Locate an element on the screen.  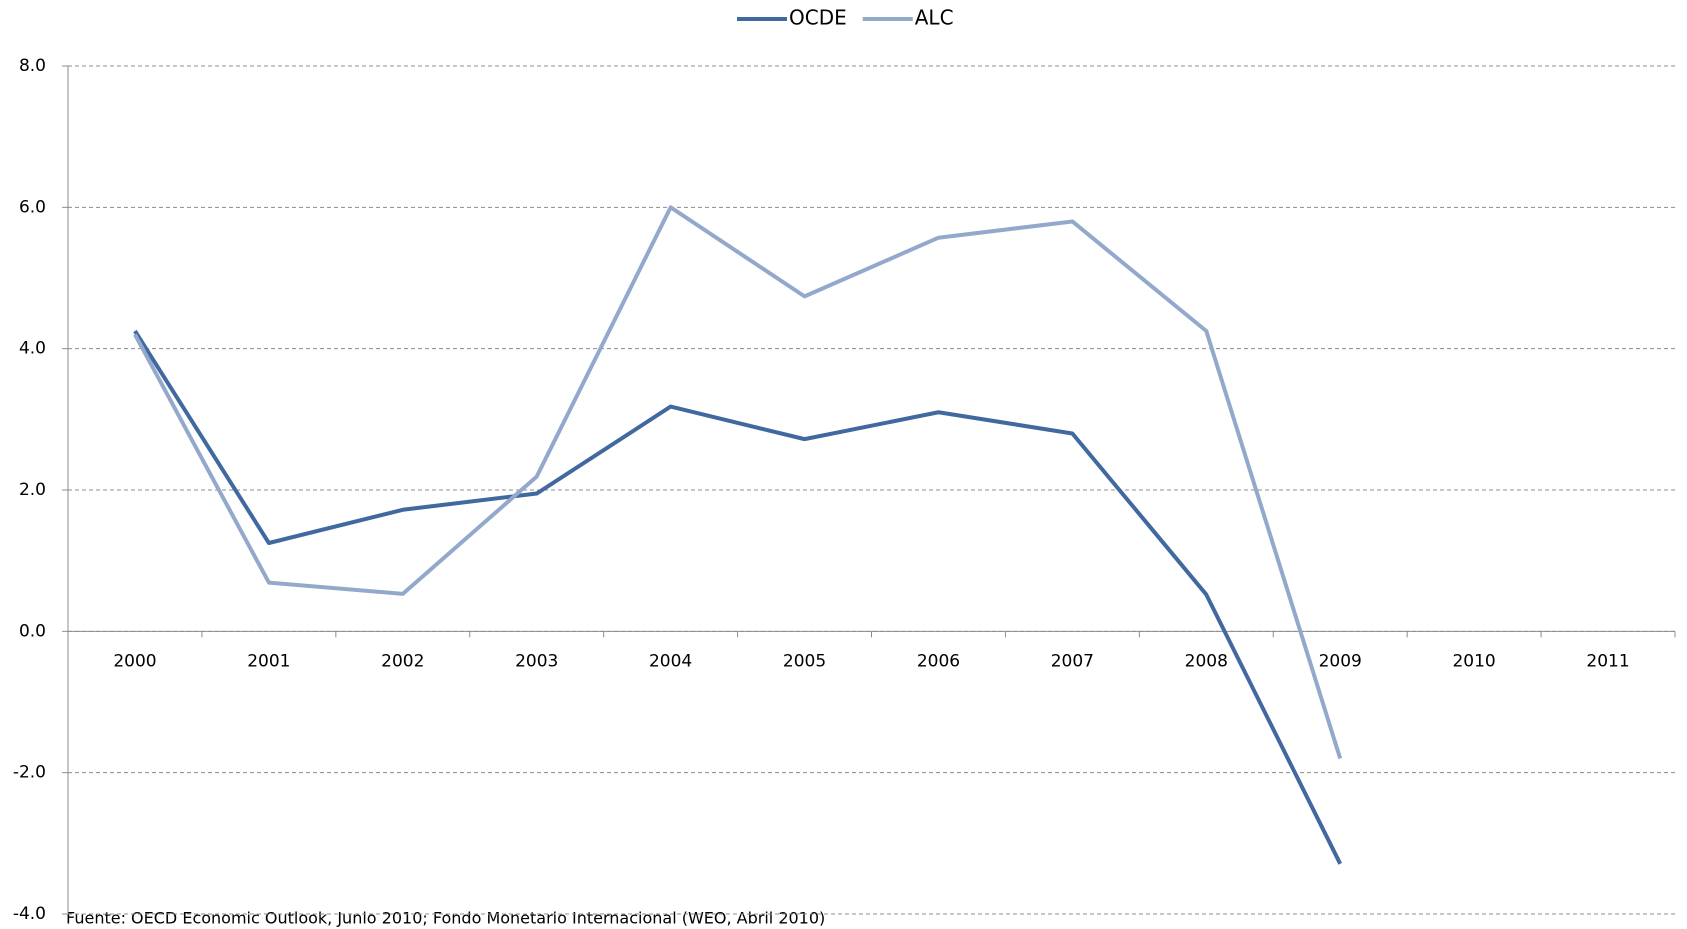
x-tick-label: 2002 is located at coordinates (402, 661).